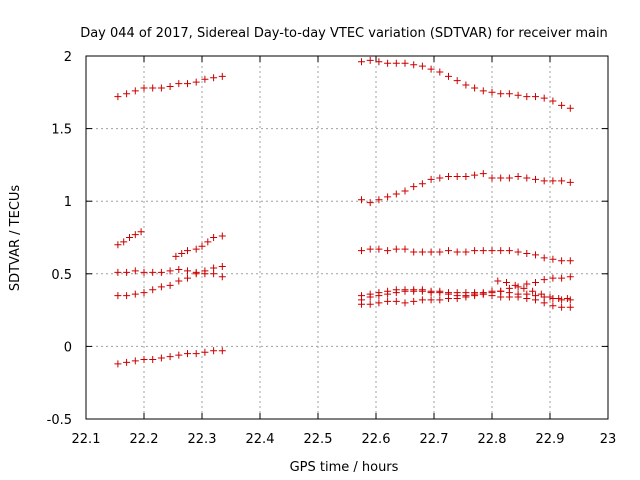 The image size is (640, 480). I want to click on series-s1-top, so click(170, 86).